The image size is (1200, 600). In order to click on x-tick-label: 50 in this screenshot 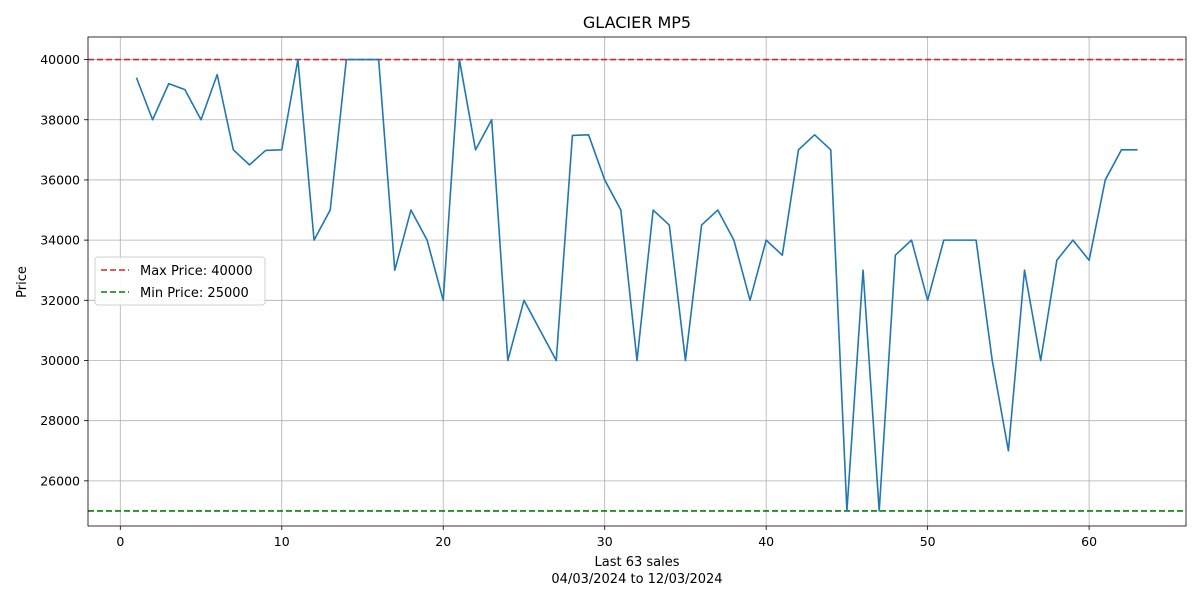, I will do `click(928, 541)`.